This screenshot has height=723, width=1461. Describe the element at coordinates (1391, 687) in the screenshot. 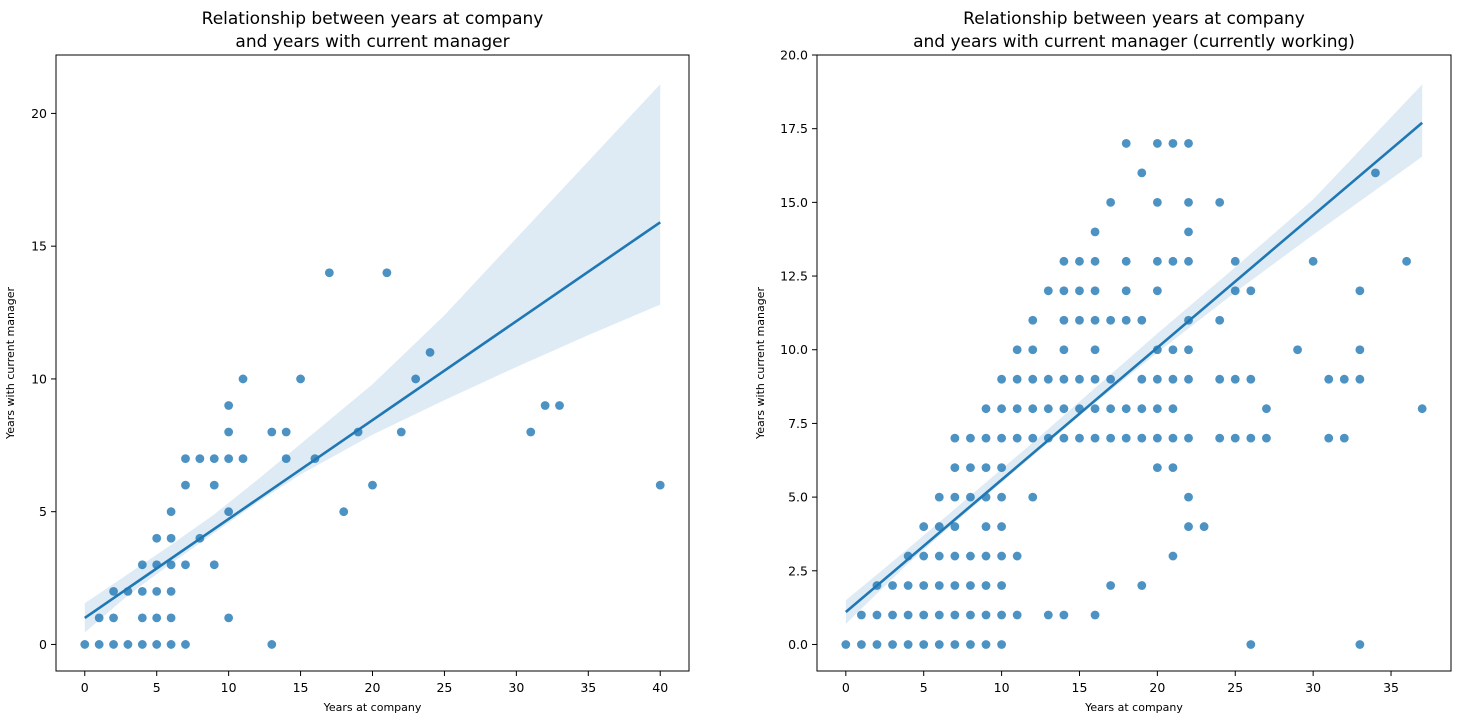

I see `x-tick-label: 35` at that location.